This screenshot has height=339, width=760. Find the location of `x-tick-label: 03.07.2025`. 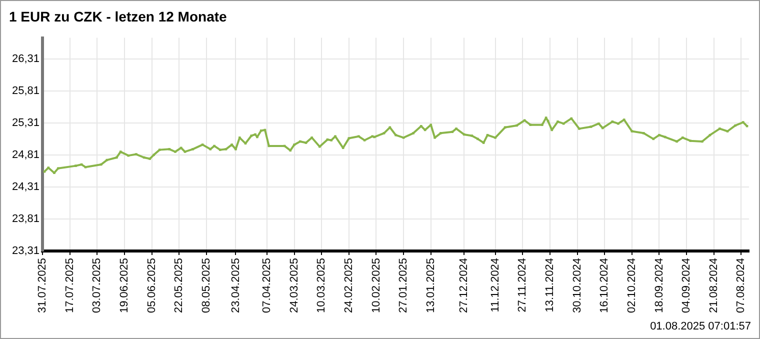

x-tick-label: 03.07.2025 is located at coordinates (97, 286).